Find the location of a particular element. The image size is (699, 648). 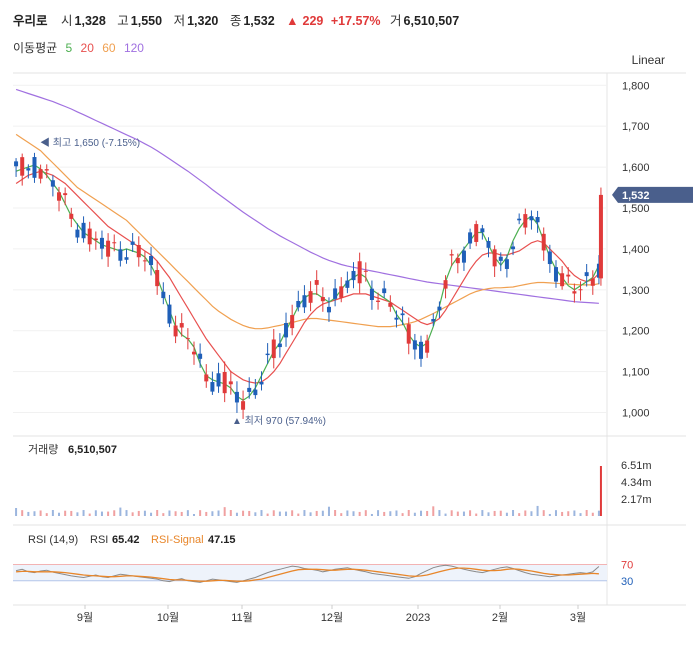

high-value: 1,550 is located at coordinates (146, 21).